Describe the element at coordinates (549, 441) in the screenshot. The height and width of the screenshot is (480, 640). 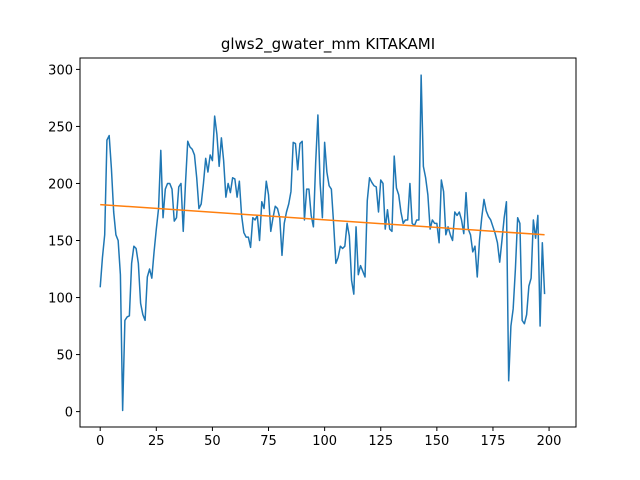
I see `x-tick-label: 200` at that location.